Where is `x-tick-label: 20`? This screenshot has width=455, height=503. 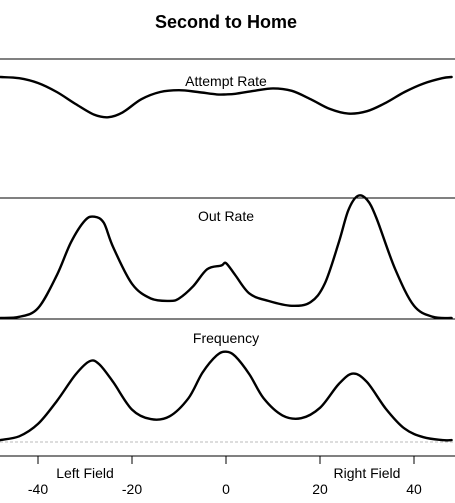
x-tick-label: 20 is located at coordinates (320, 489).